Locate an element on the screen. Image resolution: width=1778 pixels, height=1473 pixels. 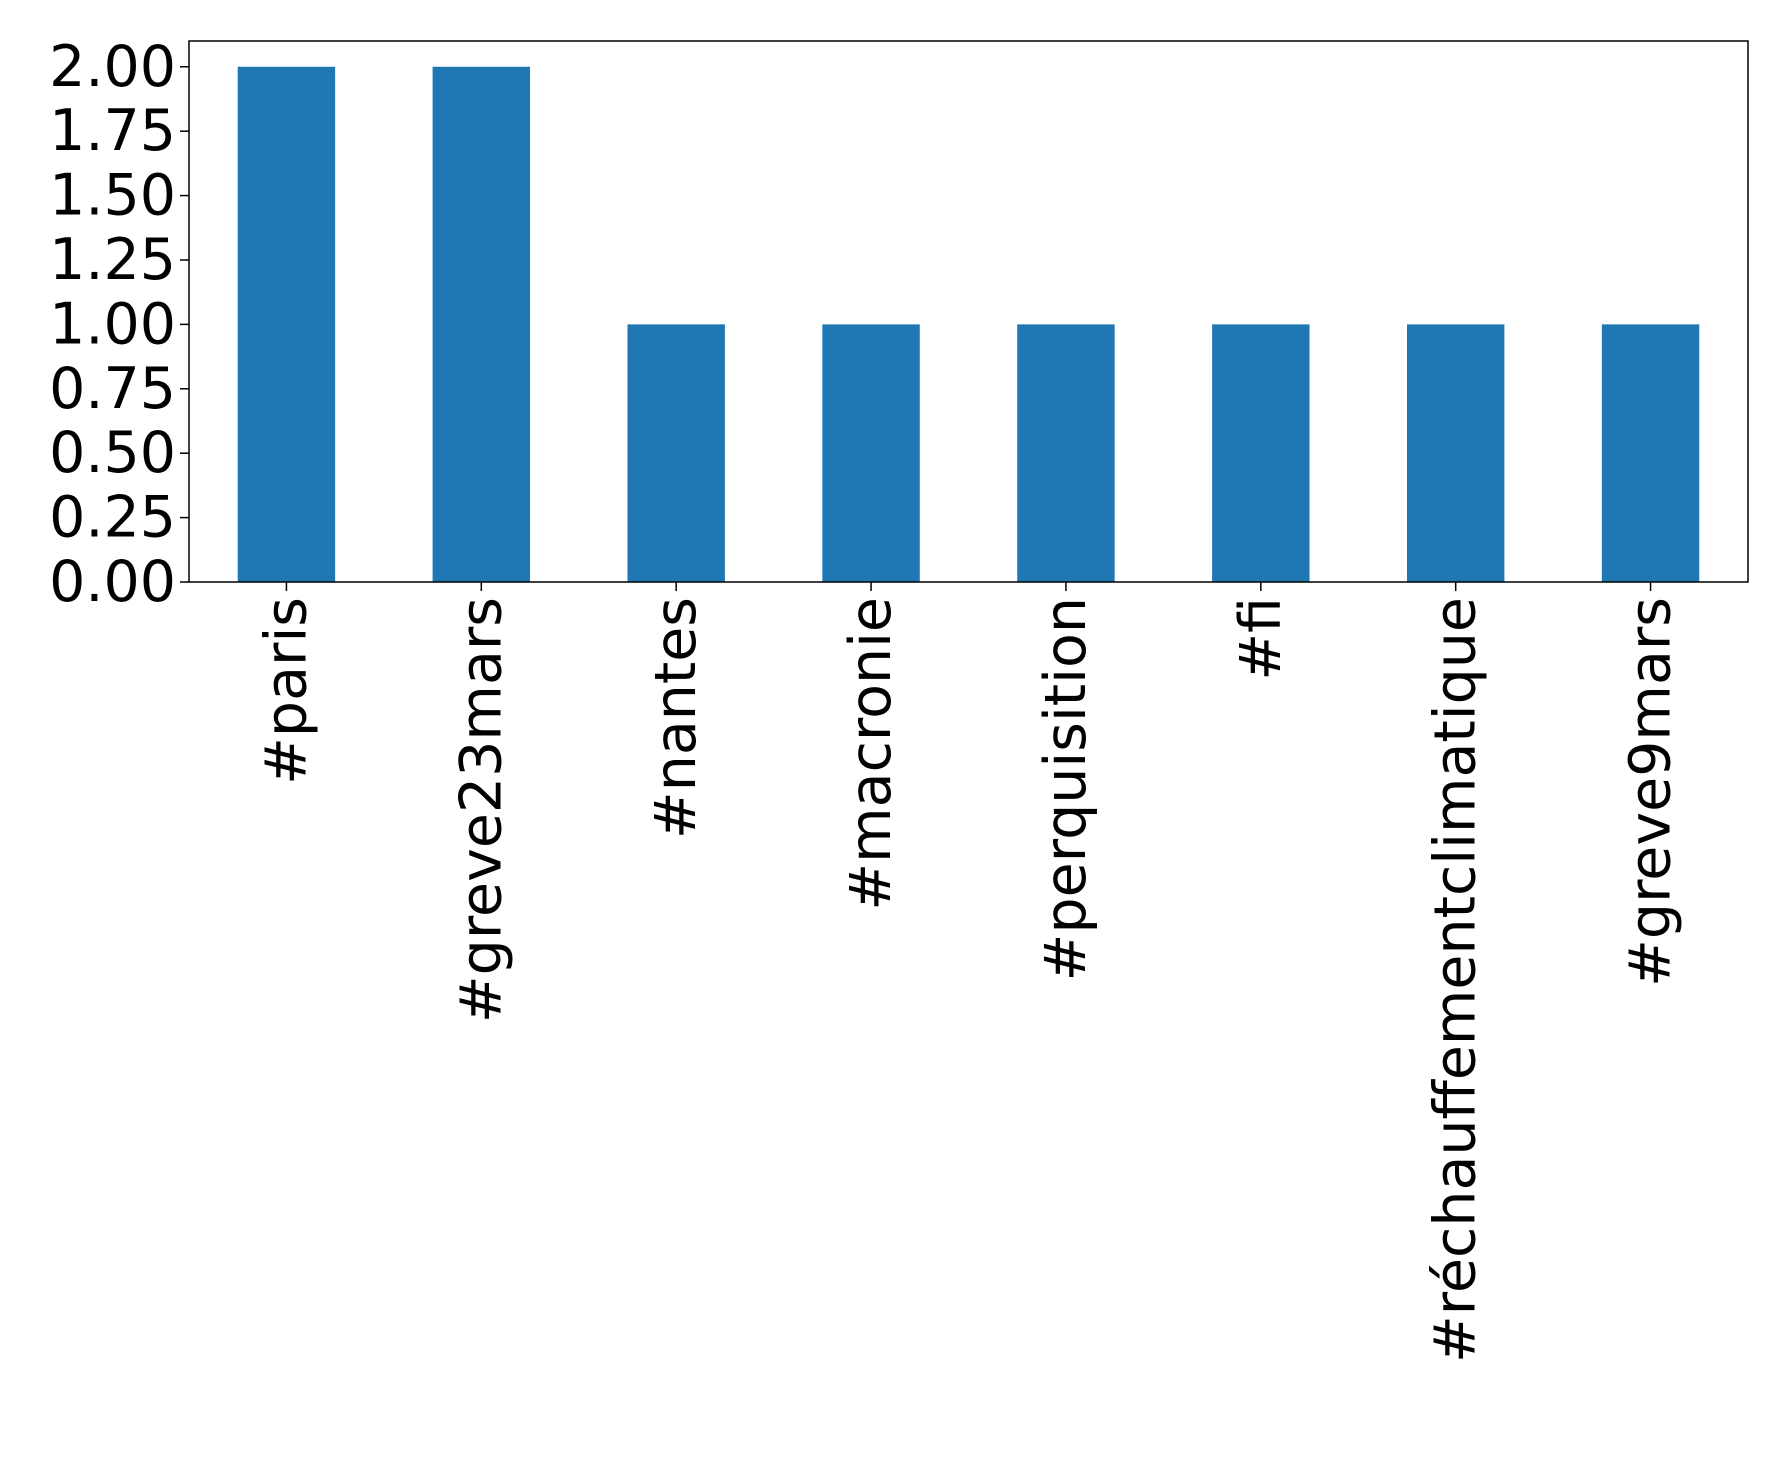
y-tick-label: 1.25 is located at coordinates (112, 260).